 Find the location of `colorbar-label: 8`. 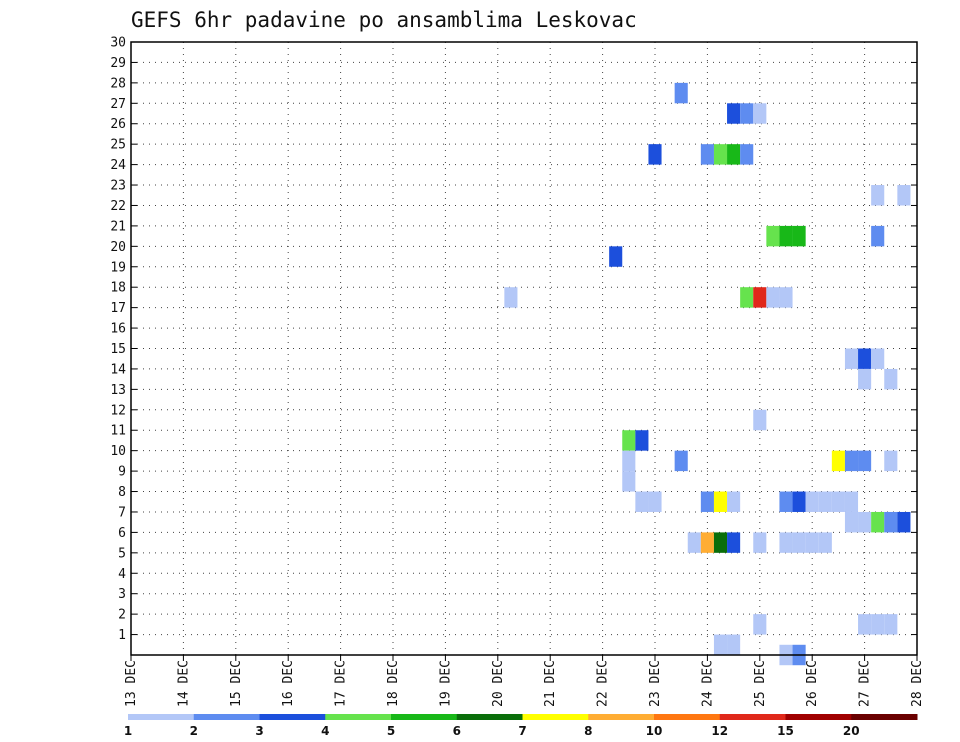

colorbar-label: 8 is located at coordinates (588, 731).